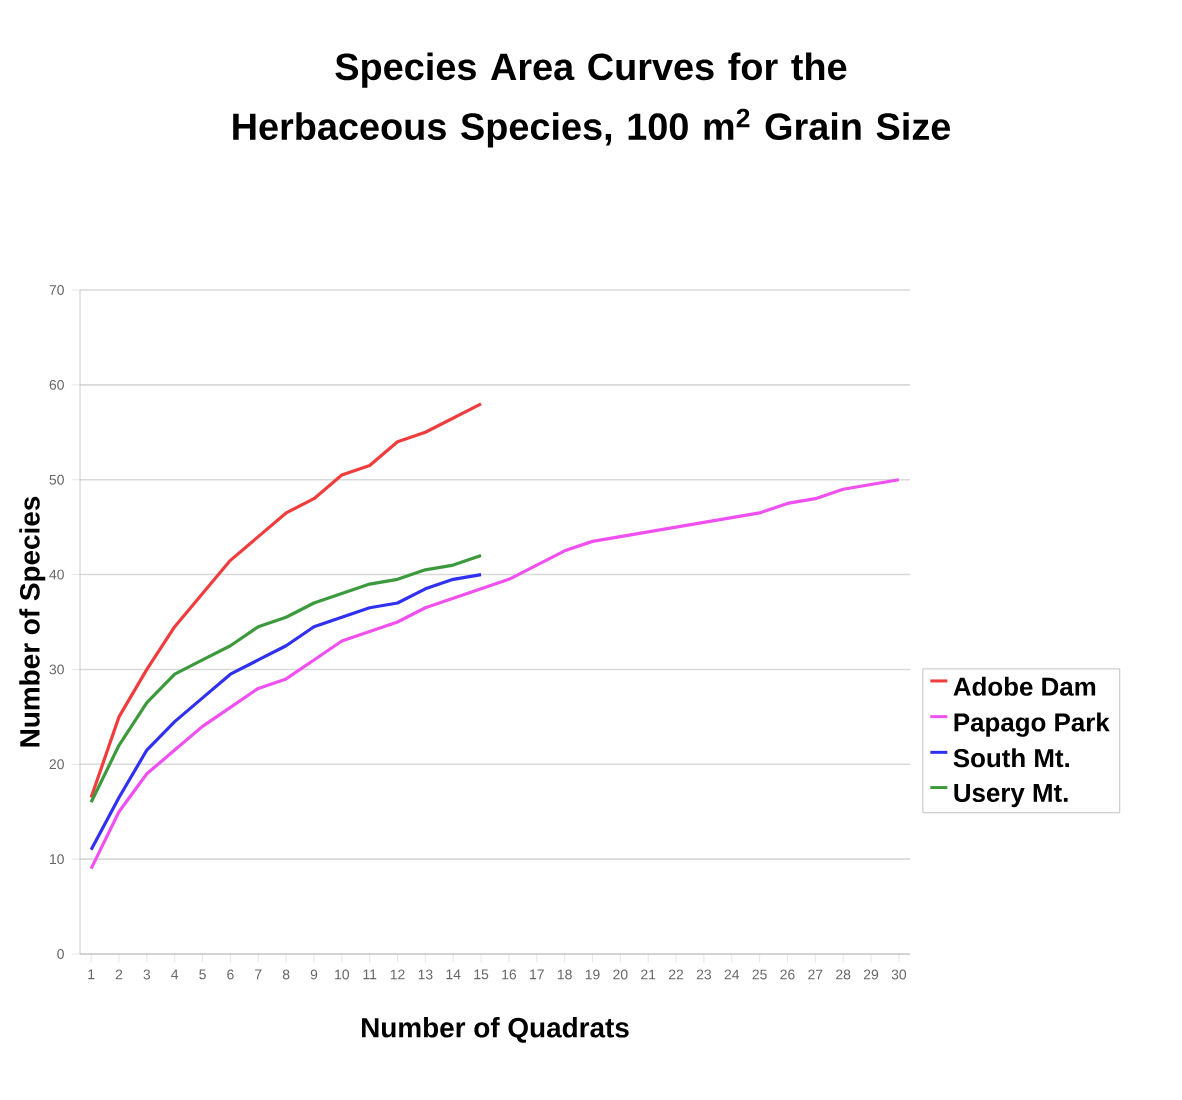 The height and width of the screenshot is (1100, 1182). What do you see at coordinates (1032, 724) in the screenshot?
I see `legend-label: Papago Park` at bounding box center [1032, 724].